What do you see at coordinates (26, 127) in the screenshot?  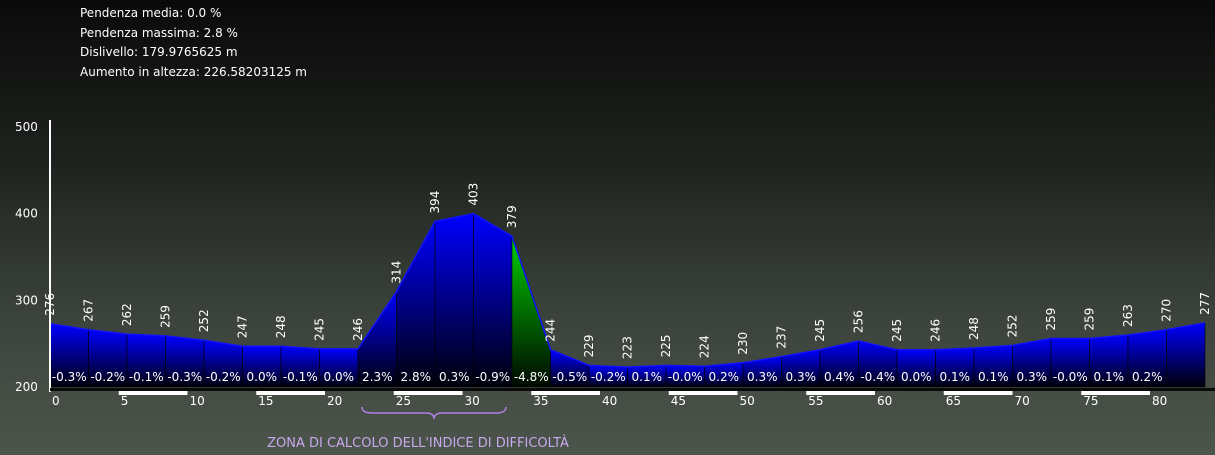 I see `y-tick-label: 500` at bounding box center [26, 127].